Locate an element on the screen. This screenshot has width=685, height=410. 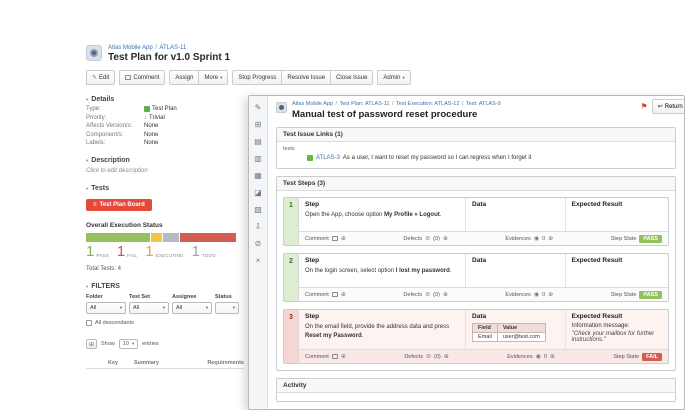
priority-label: Priority: is located at coordinates (96, 117).